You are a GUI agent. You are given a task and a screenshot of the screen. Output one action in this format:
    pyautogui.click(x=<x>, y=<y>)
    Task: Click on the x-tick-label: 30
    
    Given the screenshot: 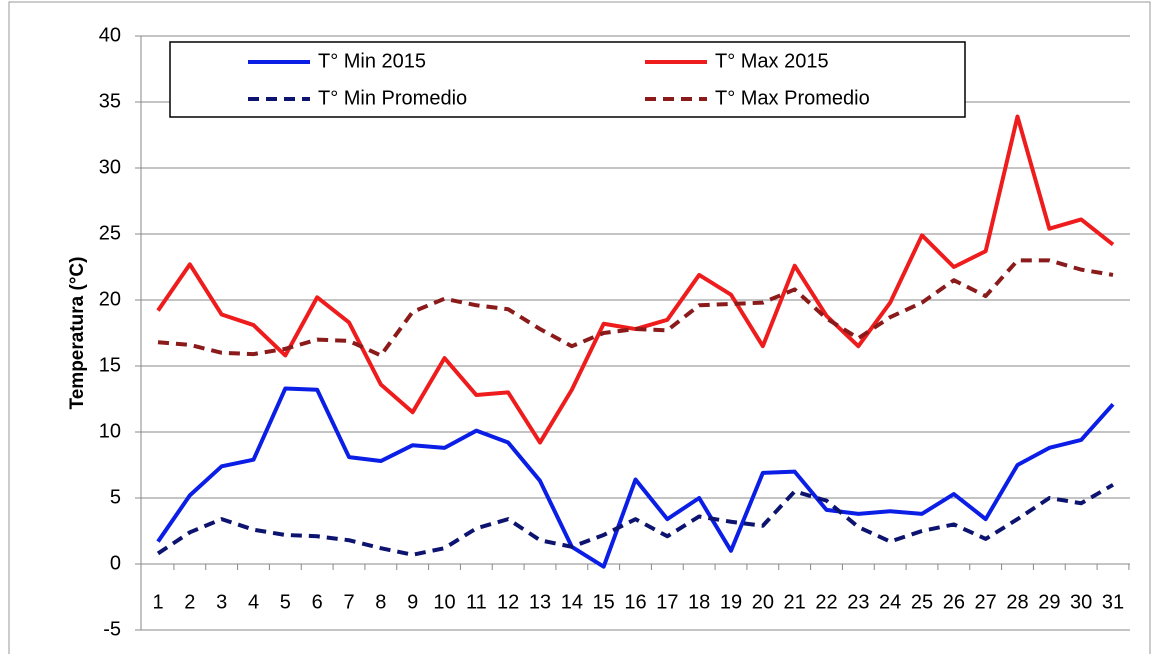 What is the action you would take?
    pyautogui.click(x=1081, y=602)
    